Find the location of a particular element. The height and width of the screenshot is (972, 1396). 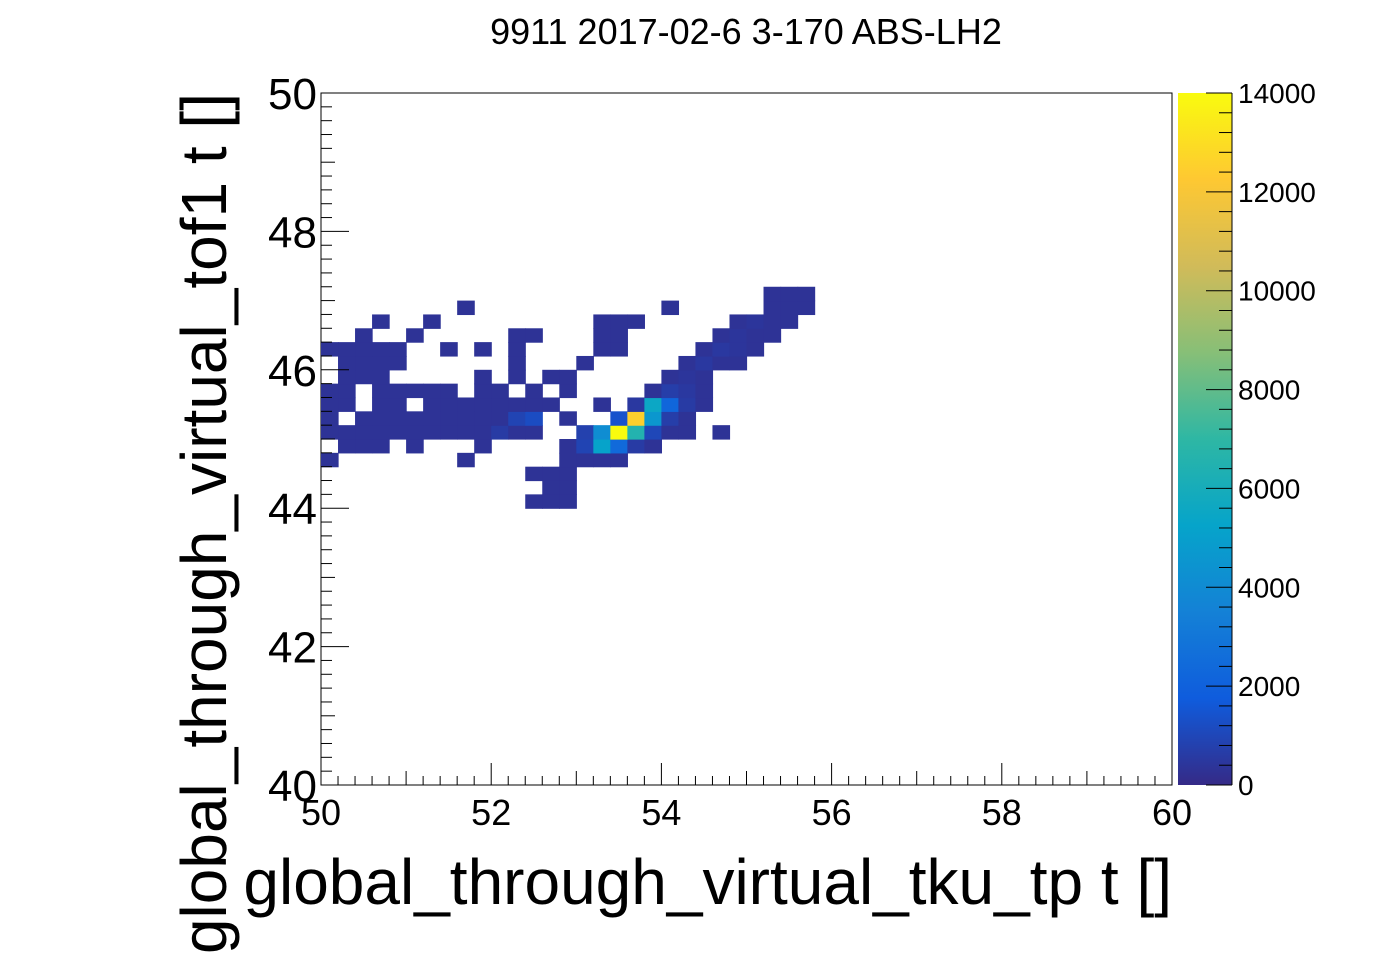

chart-title: 9911 2017-02-6 3-170 ABS-LH2 is located at coordinates (746, 31).